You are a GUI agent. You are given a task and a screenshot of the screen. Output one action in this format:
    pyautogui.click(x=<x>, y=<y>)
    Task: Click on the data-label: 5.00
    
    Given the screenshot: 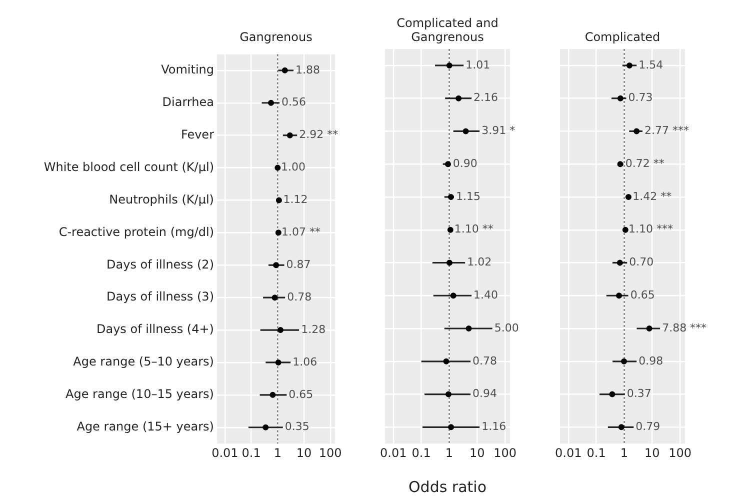 What is the action you would take?
    pyautogui.click(x=506, y=327)
    